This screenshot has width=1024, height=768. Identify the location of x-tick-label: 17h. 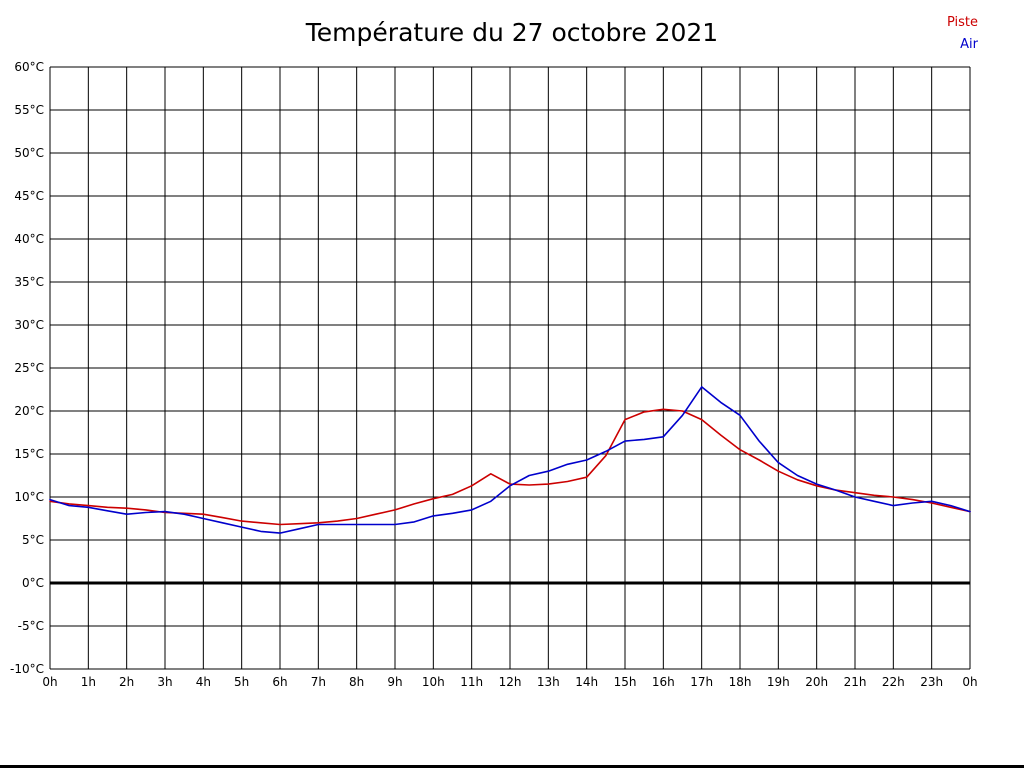
(701, 682).